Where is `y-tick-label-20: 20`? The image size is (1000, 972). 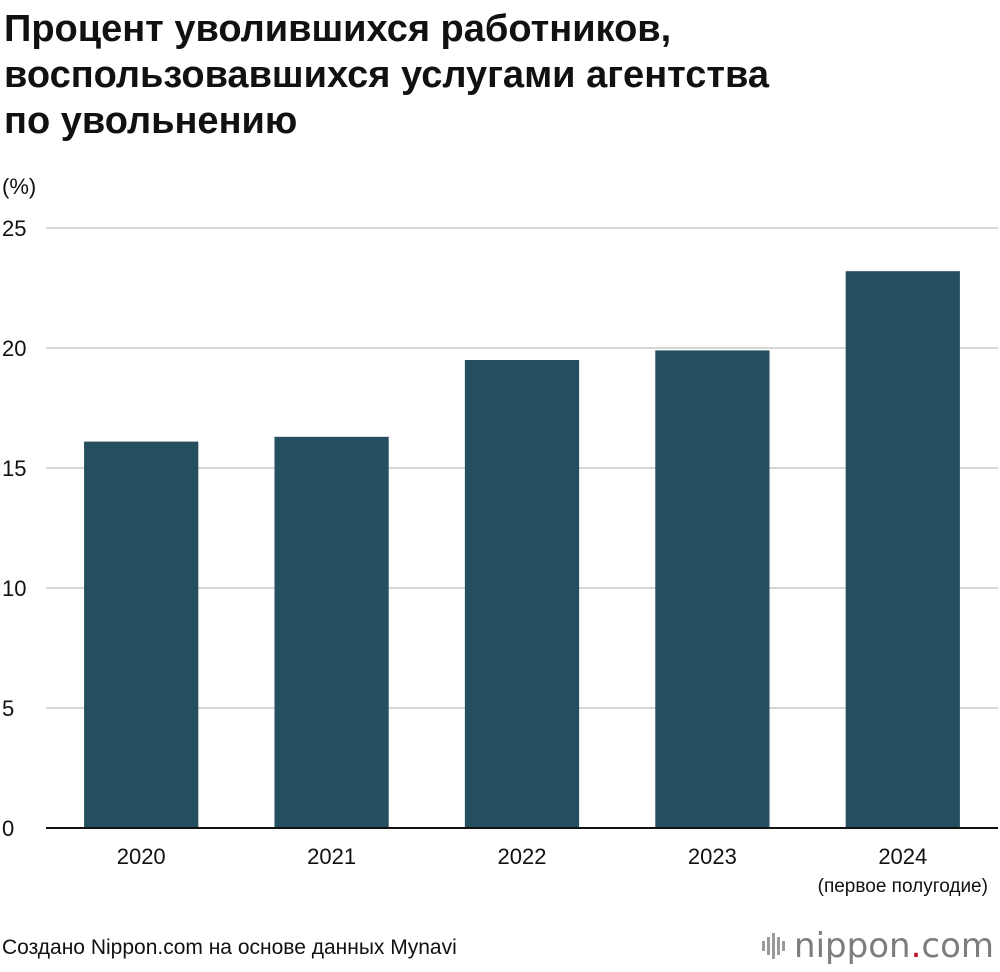
y-tick-label-20: 20 is located at coordinates (14, 348).